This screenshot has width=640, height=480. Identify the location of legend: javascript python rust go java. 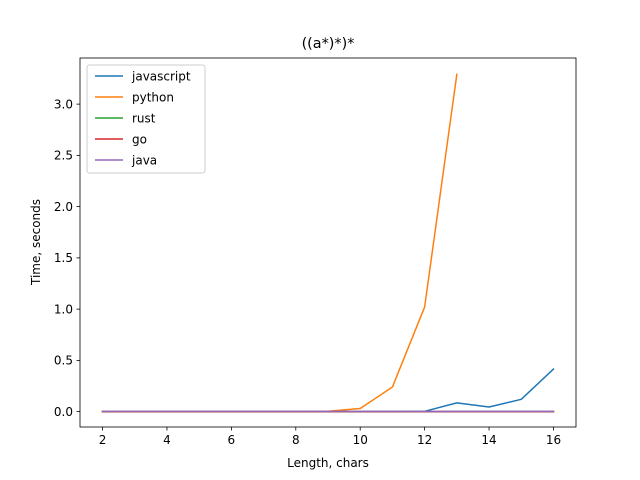
(146, 119).